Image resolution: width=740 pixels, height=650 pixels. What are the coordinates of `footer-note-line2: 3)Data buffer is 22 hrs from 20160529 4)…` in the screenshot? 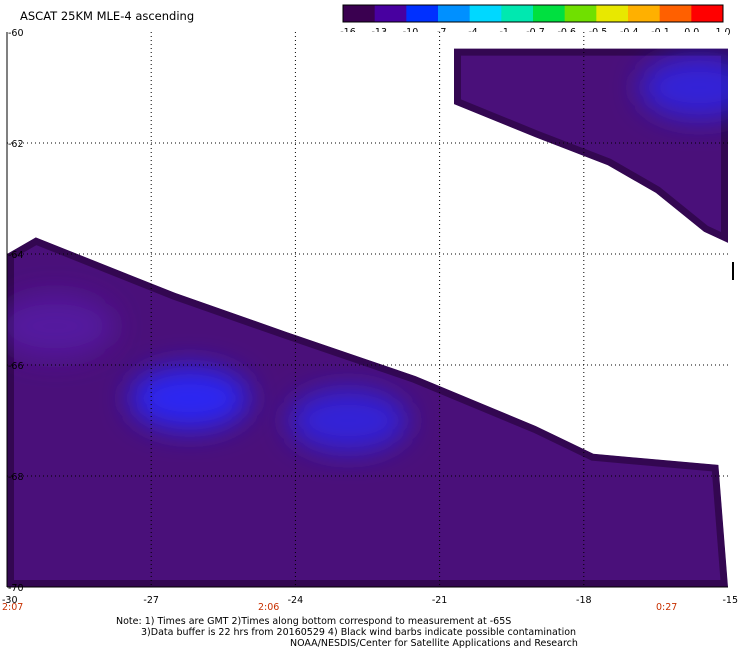 It's located at (358, 632).